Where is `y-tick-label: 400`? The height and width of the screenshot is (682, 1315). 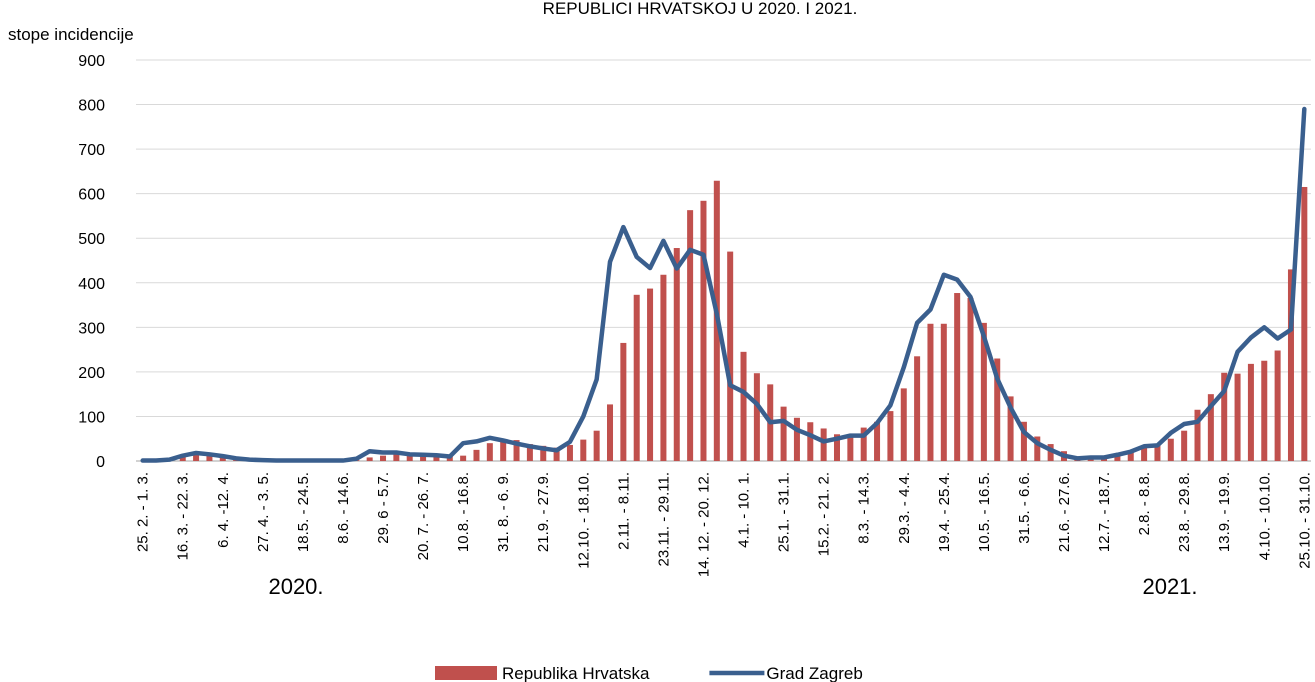 y-tick-label: 400 is located at coordinates (91, 284).